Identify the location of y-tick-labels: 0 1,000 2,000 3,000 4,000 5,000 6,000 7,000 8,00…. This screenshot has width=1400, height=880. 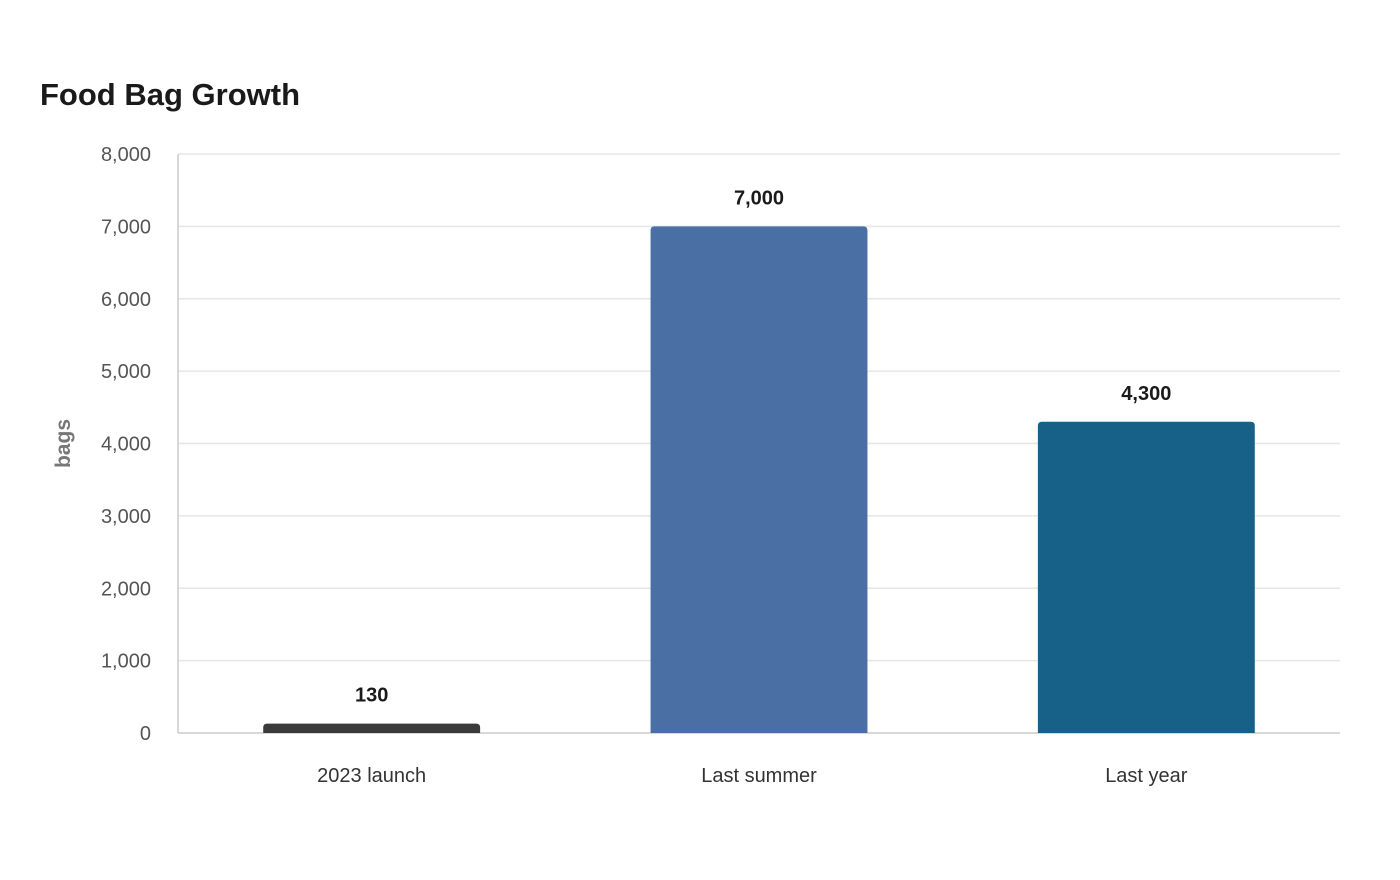
(126, 444).